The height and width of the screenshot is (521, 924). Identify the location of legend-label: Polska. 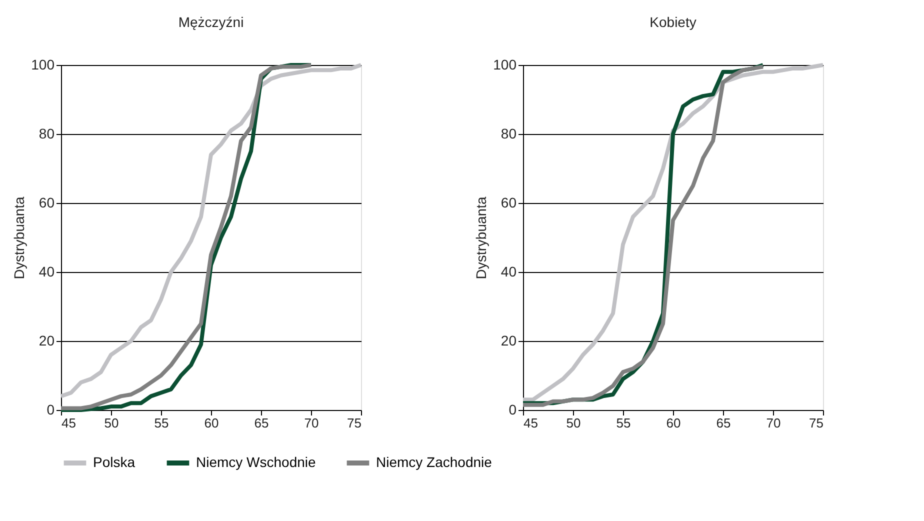
(114, 462).